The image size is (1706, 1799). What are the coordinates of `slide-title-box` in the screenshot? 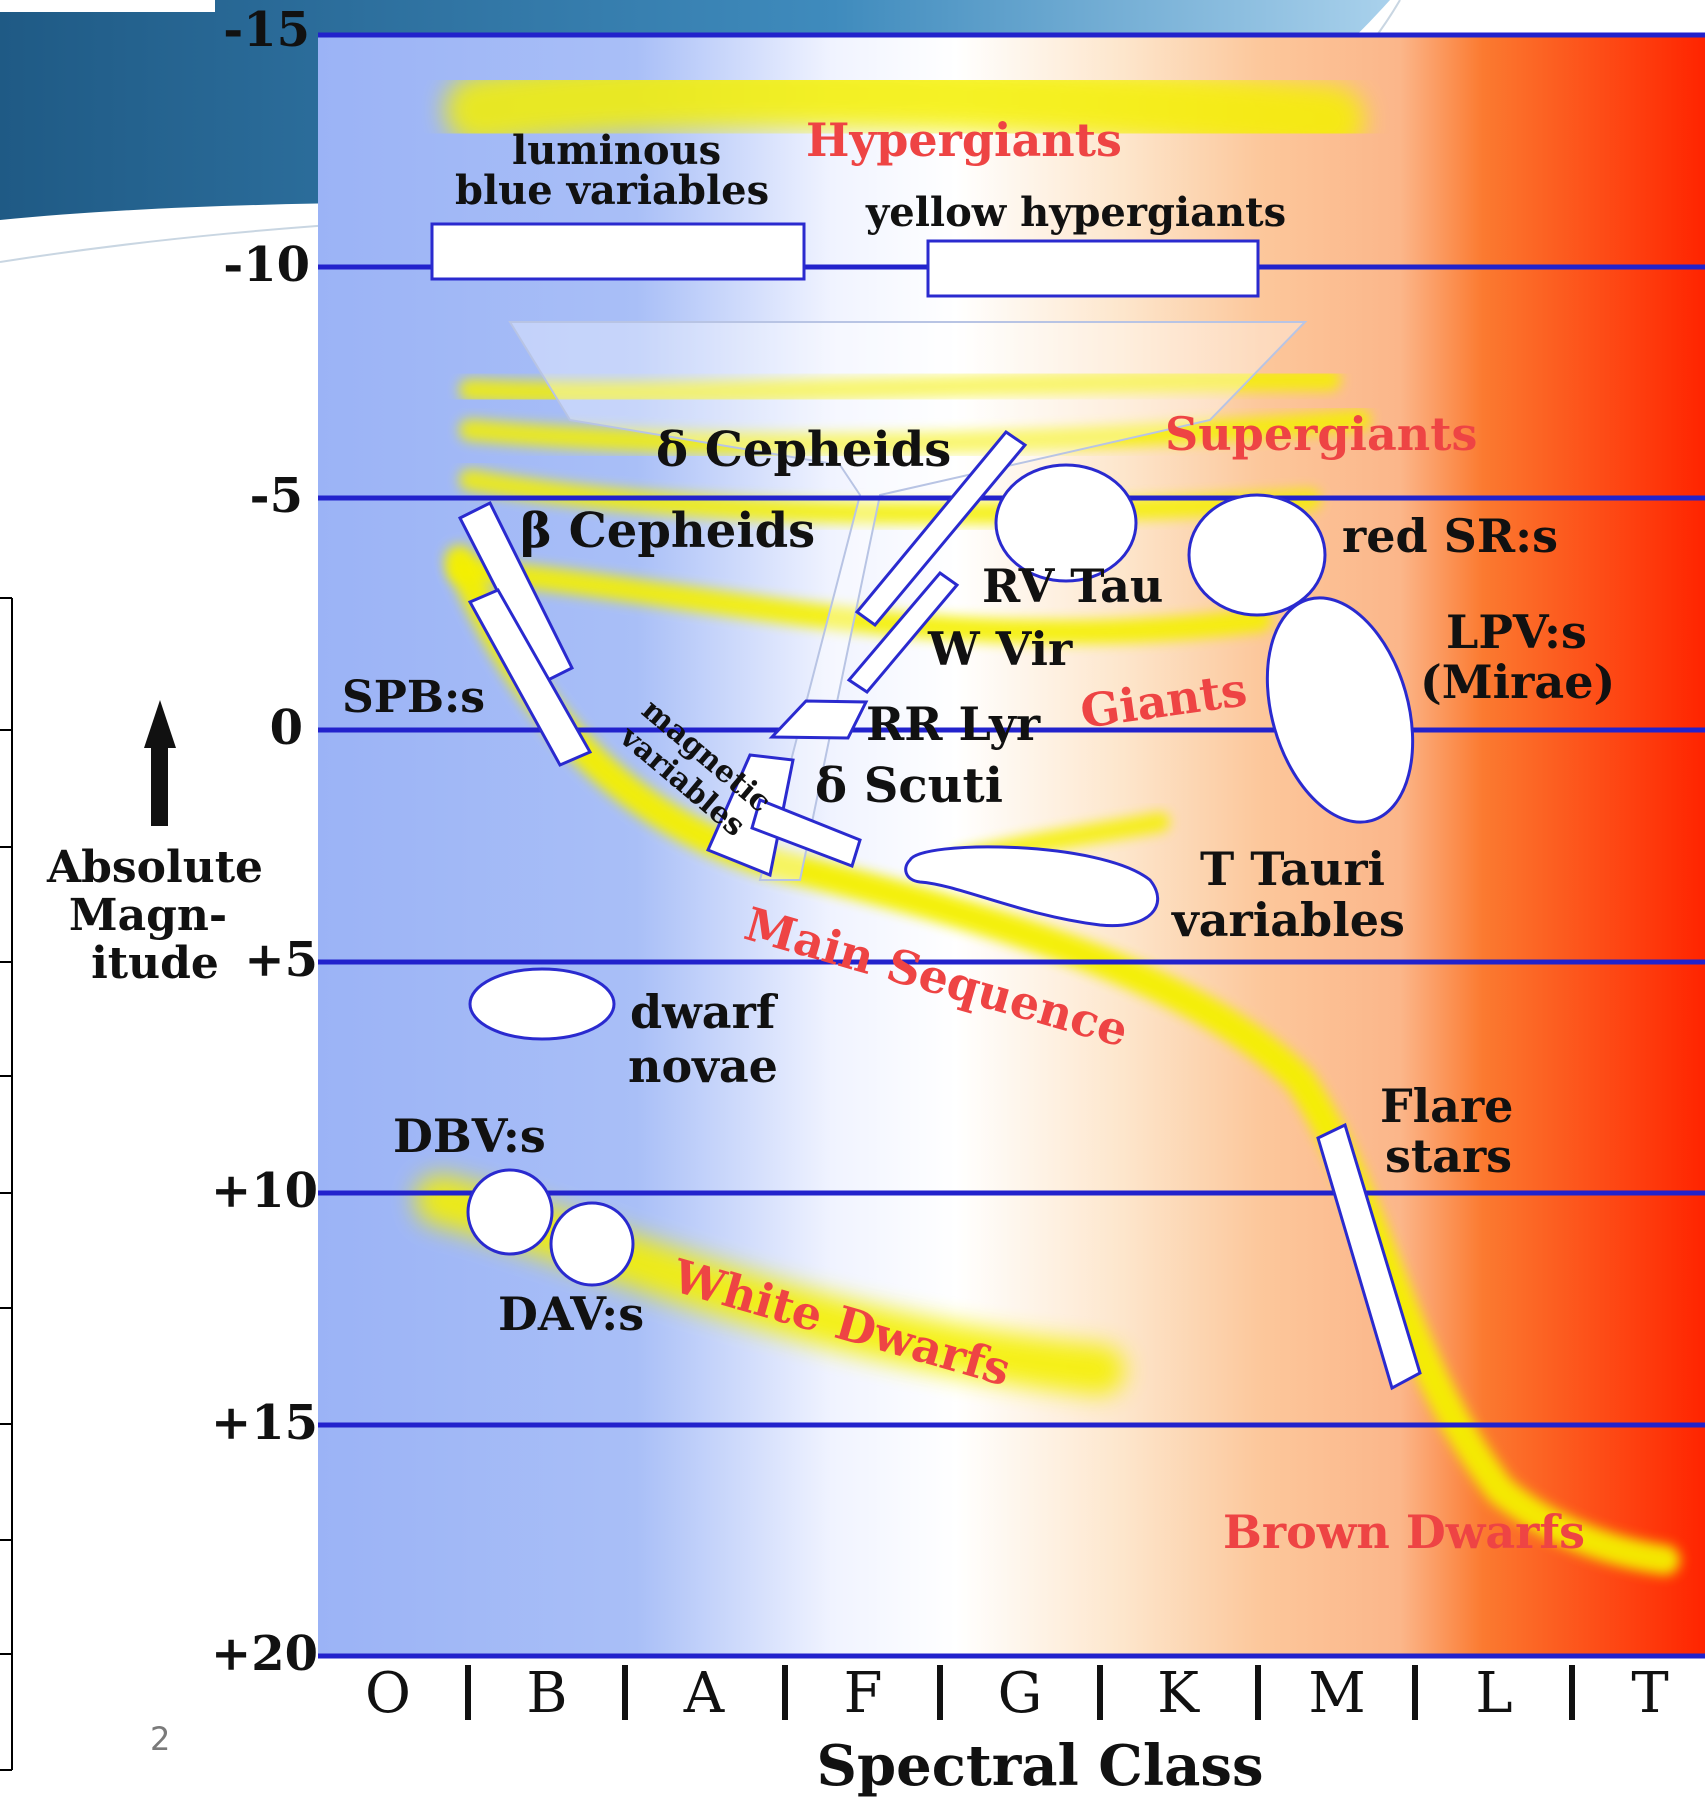 It's located at (107, 6).